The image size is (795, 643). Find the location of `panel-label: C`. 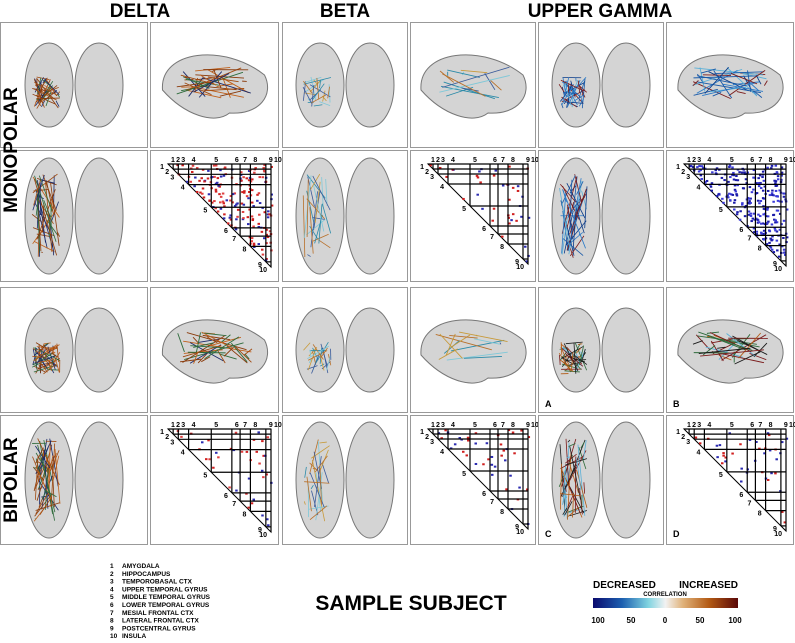

panel-label: C is located at coordinates (548, 534).